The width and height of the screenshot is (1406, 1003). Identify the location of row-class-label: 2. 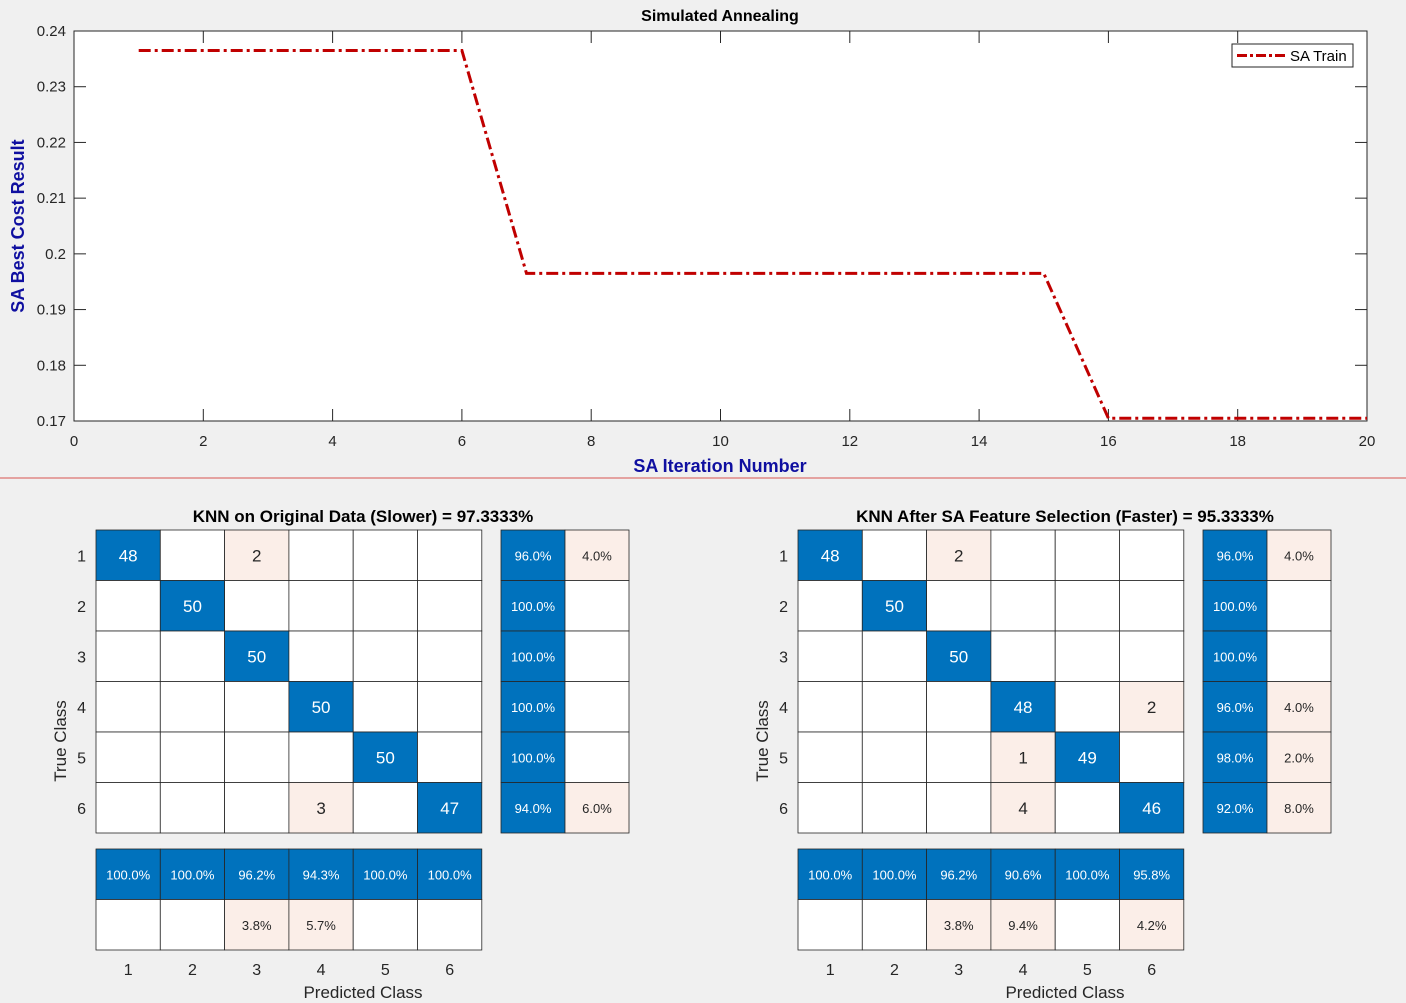
(783, 607).